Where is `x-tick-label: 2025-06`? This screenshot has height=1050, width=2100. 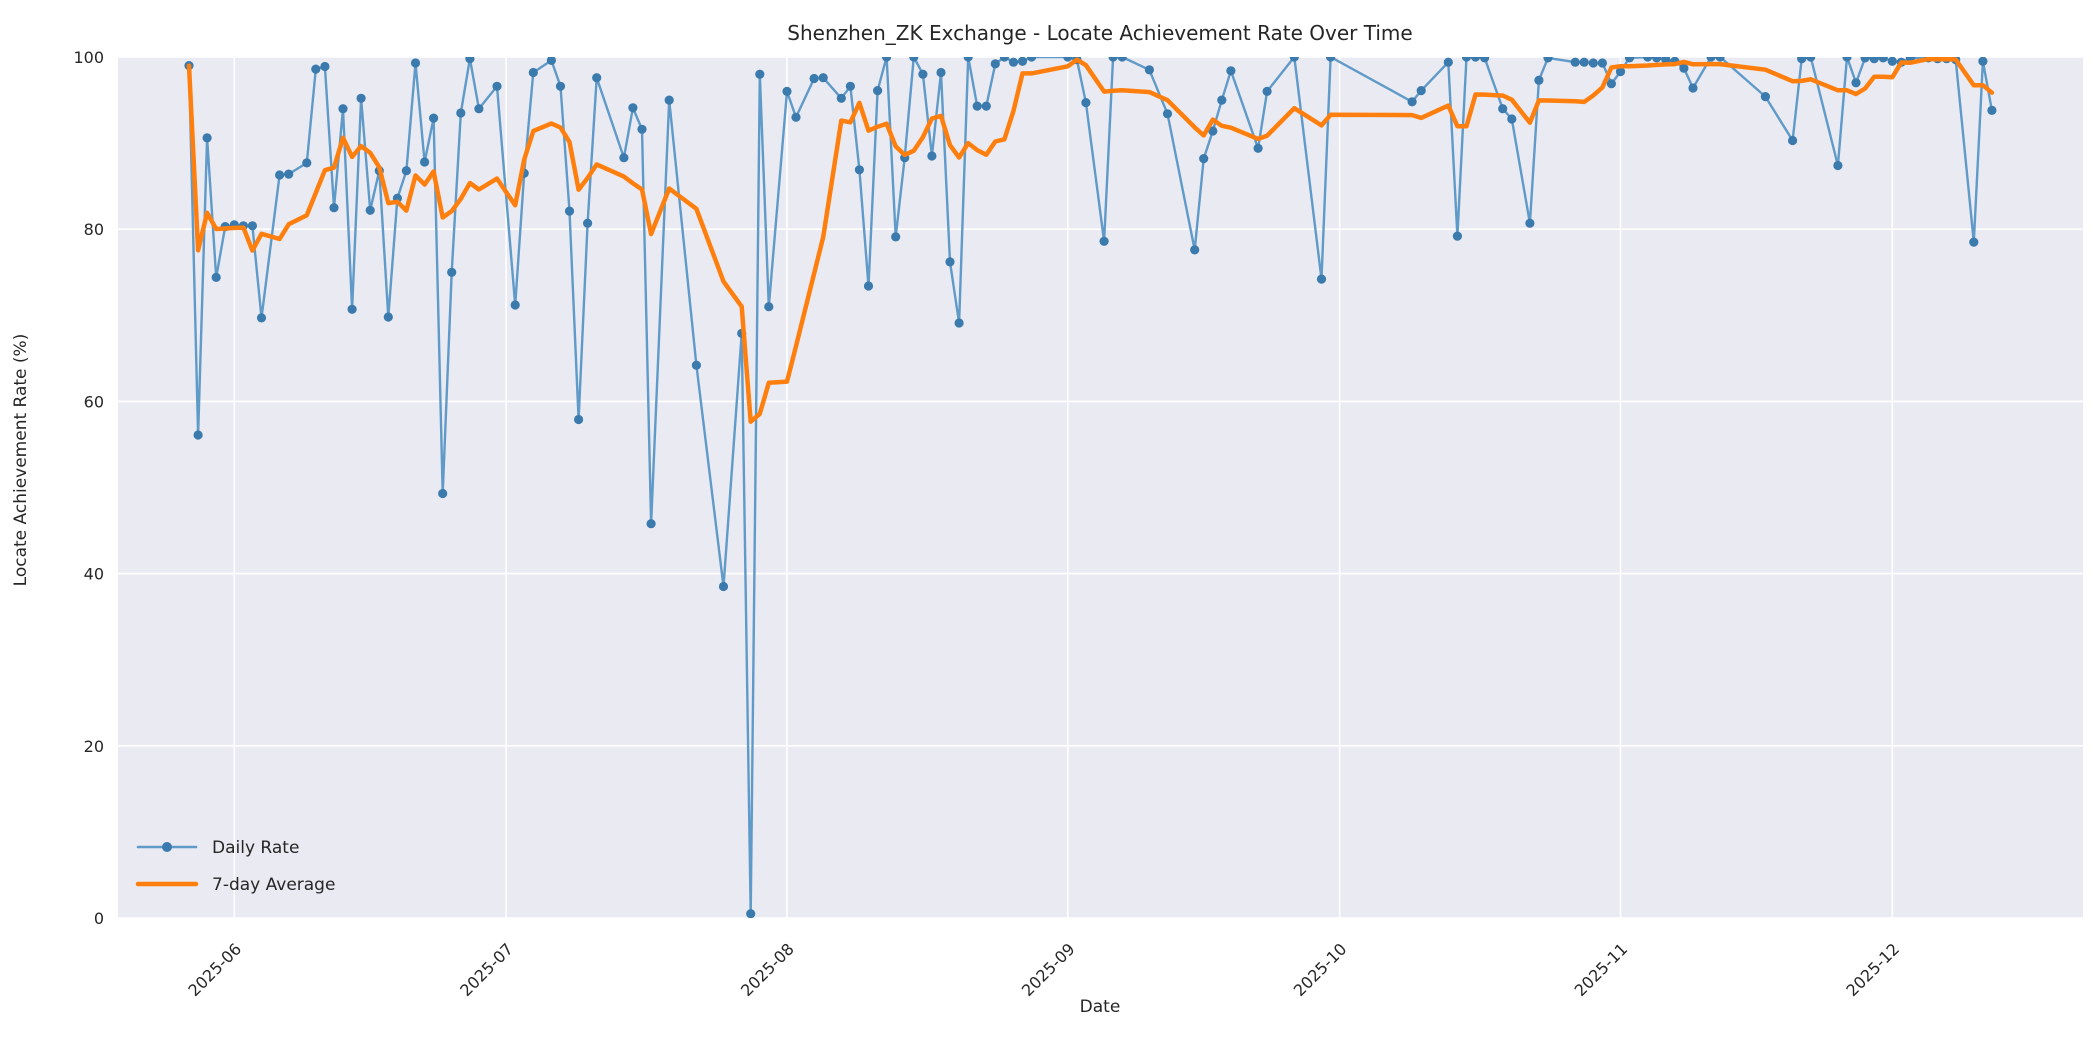
x-tick-label: 2025-06 is located at coordinates (214, 969).